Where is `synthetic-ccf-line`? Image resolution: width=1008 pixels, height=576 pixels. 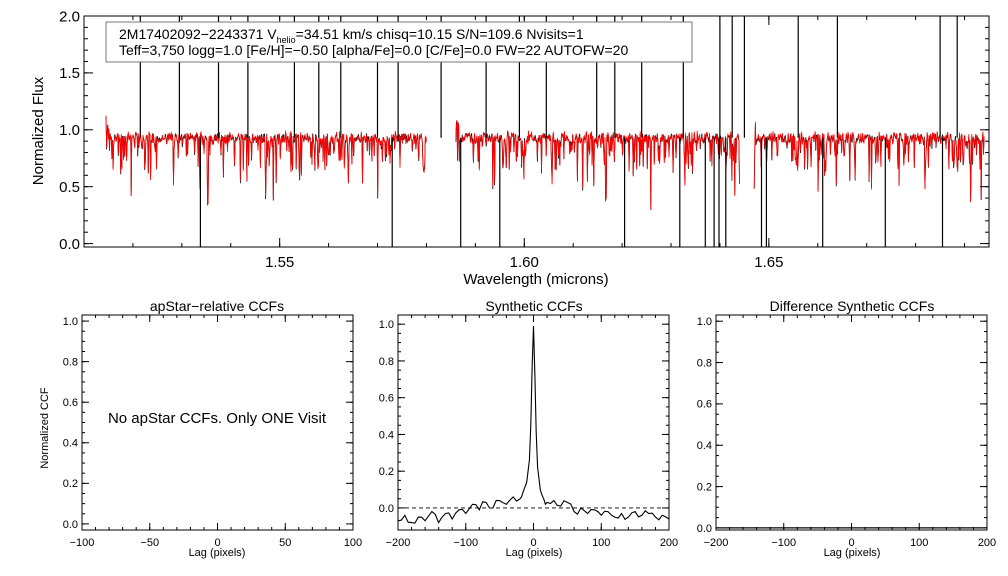
synthetic-ccf-line is located at coordinates (533, 424).